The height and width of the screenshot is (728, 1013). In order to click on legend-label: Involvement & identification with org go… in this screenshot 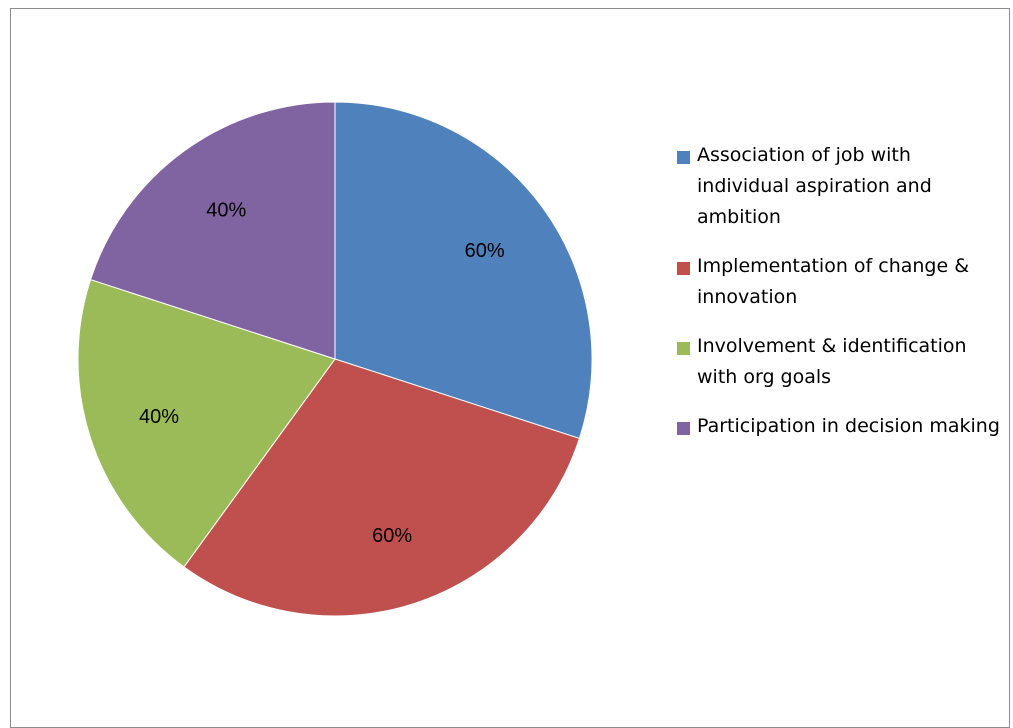, I will do `click(832, 361)`.